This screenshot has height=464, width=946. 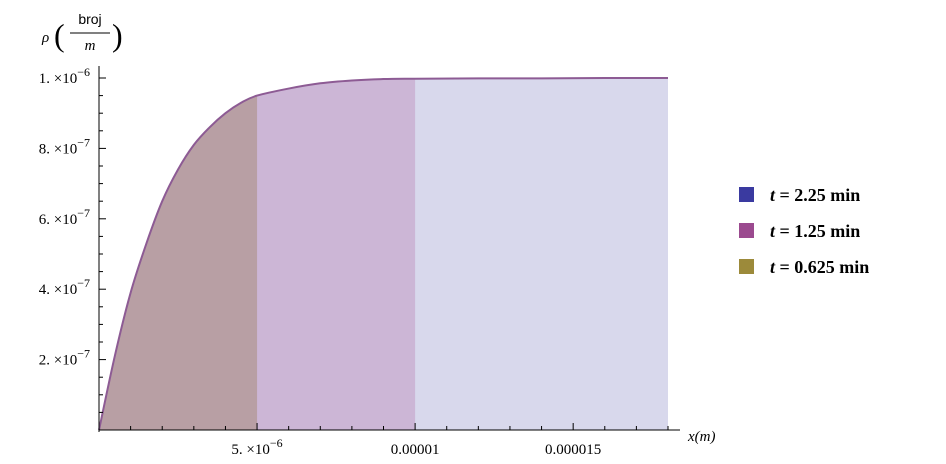 I want to click on legend-entry: t = 2.25 min, so click(x=815, y=195).